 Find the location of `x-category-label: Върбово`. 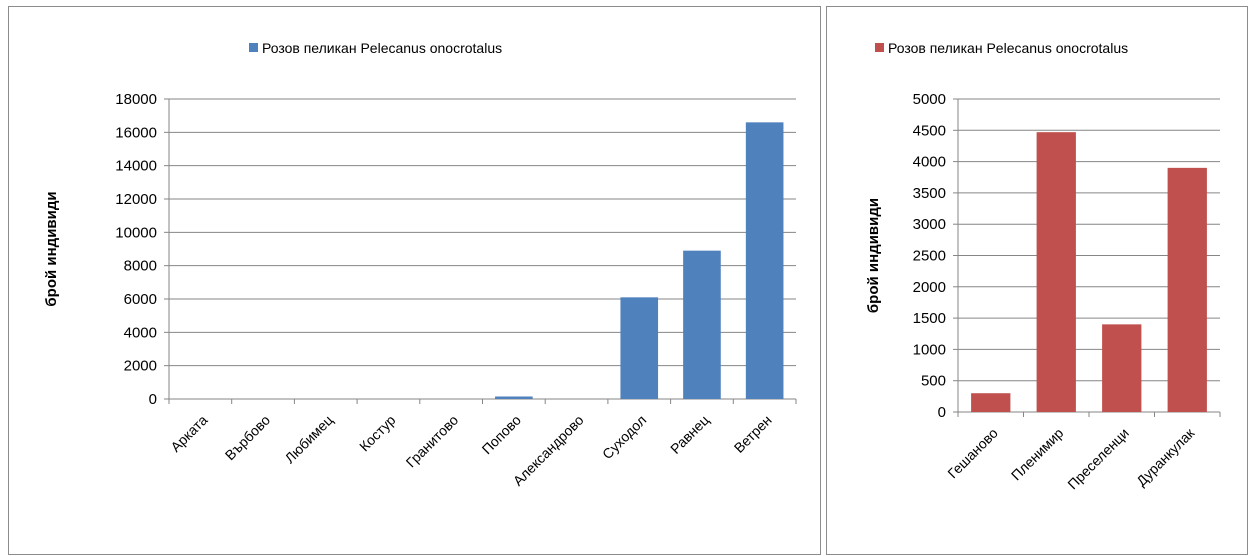

x-category-label: Върбово is located at coordinates (248, 438).